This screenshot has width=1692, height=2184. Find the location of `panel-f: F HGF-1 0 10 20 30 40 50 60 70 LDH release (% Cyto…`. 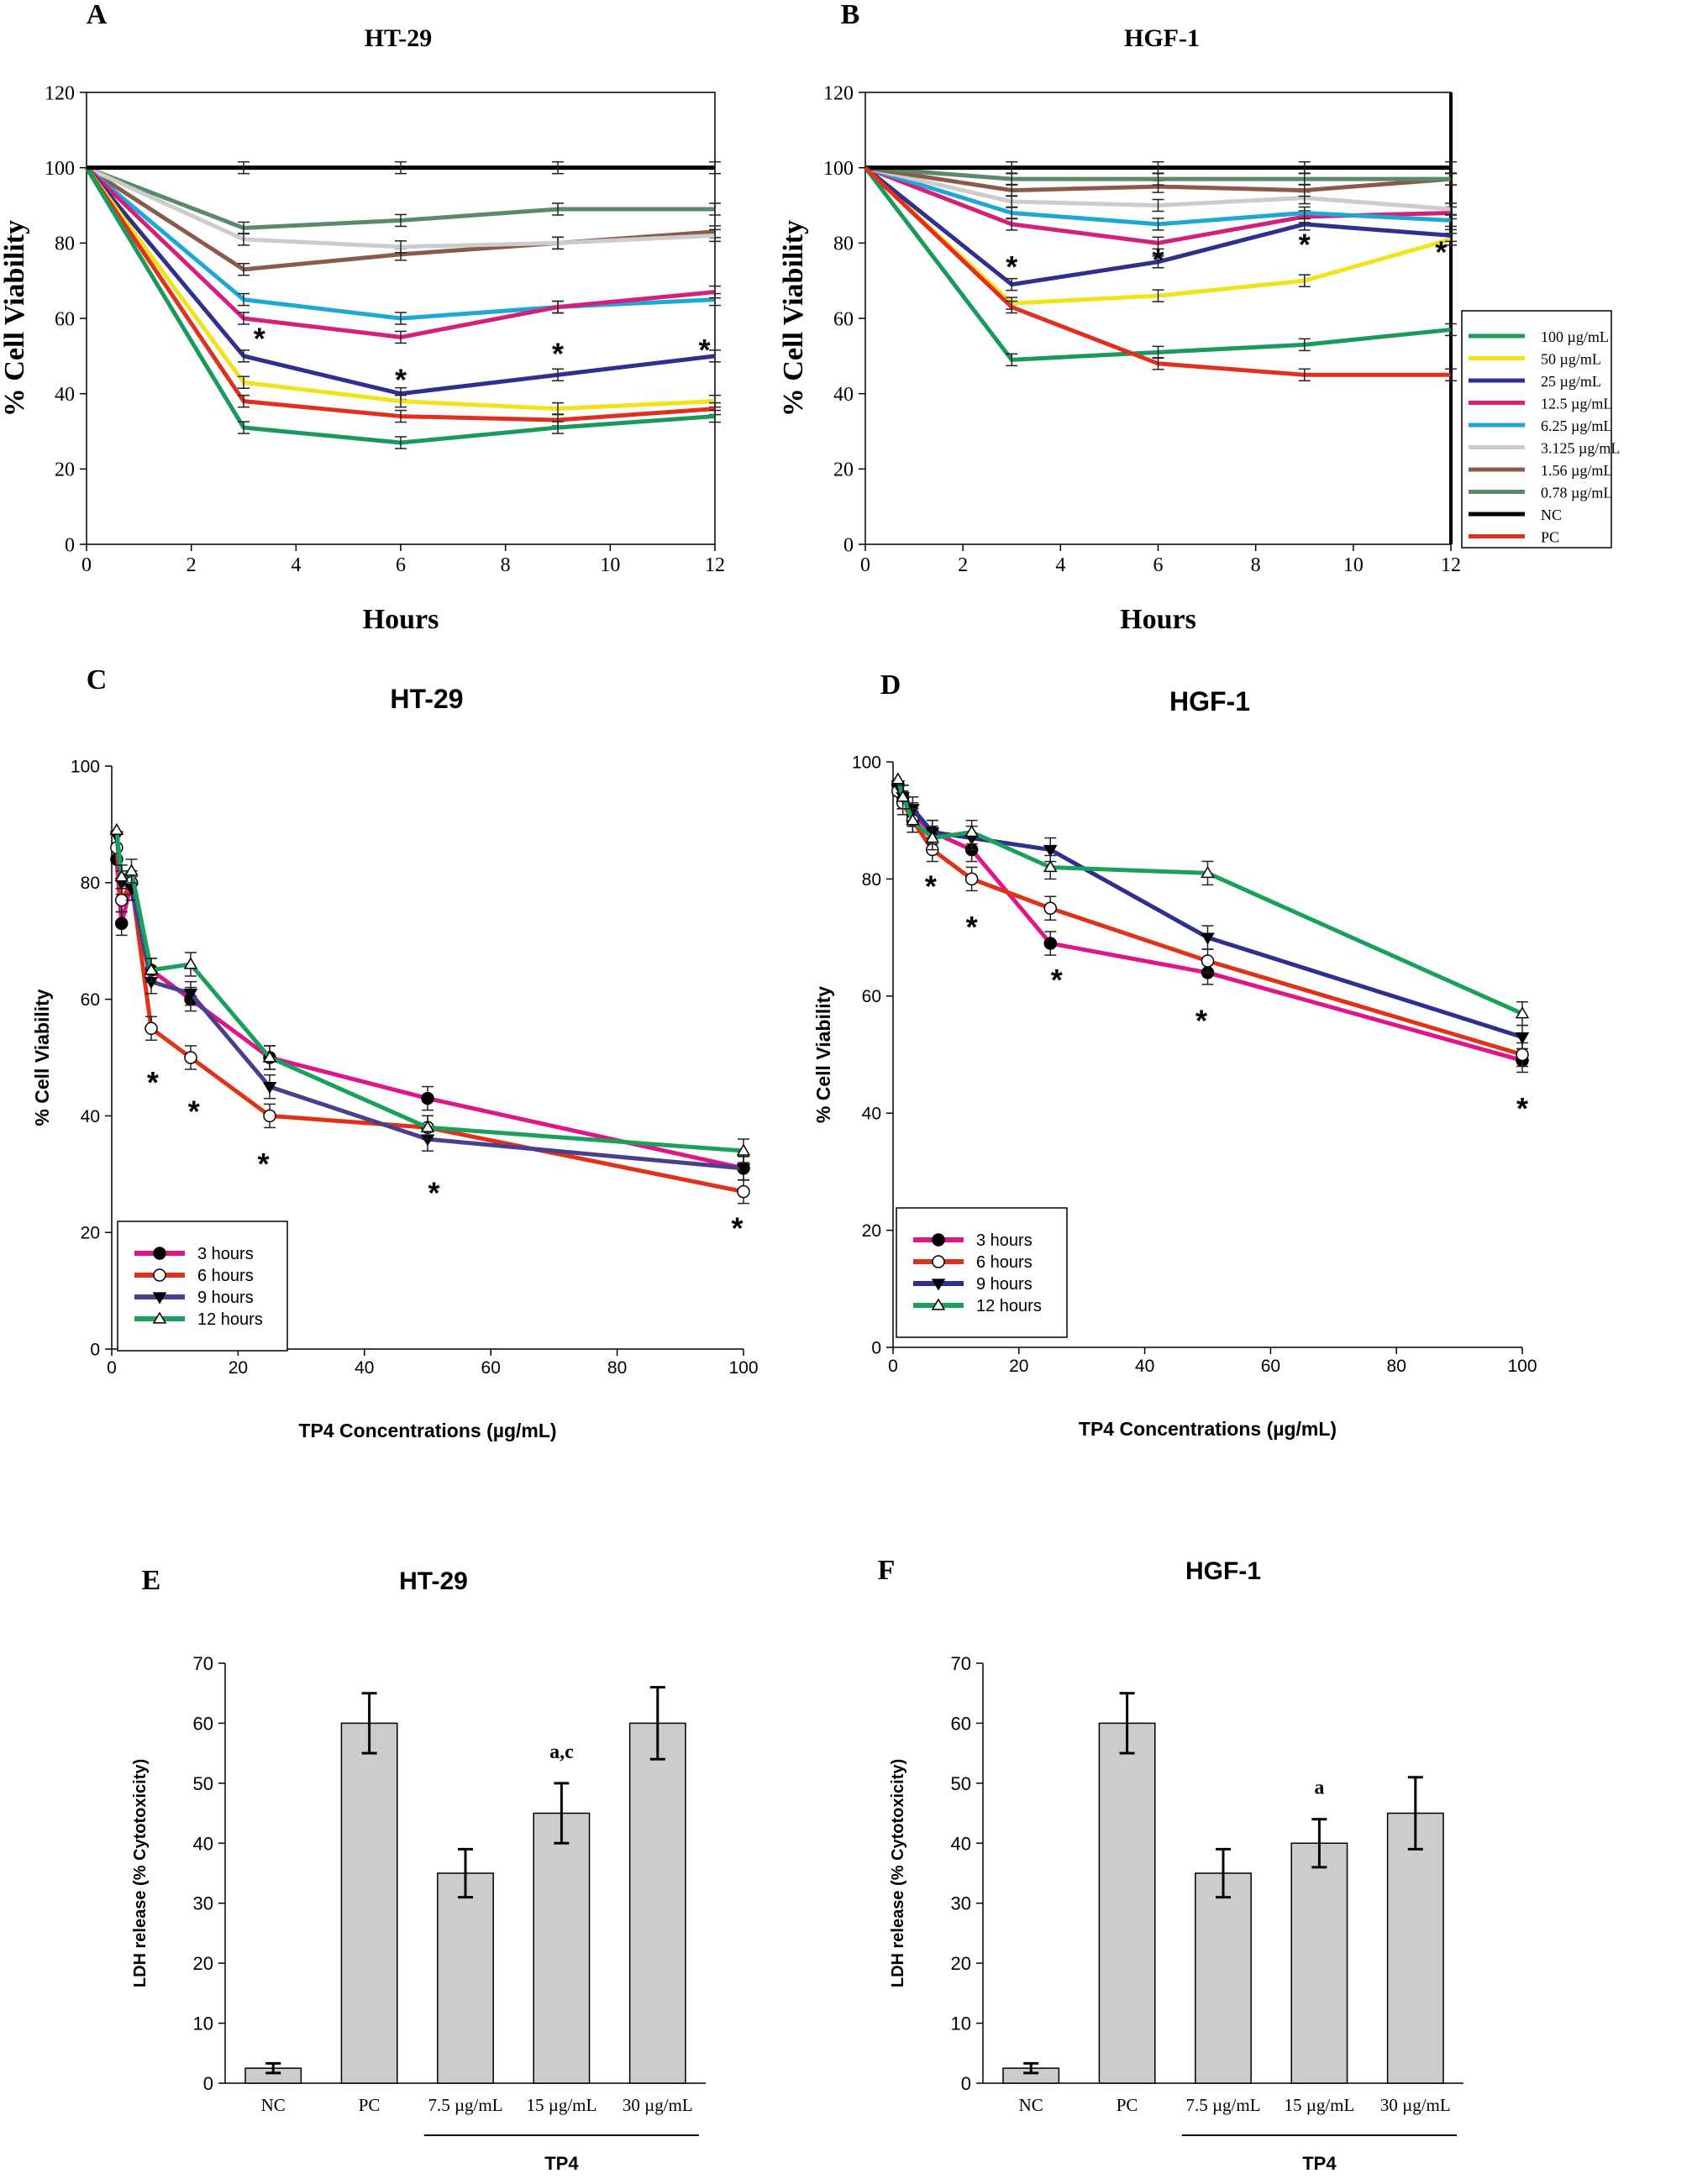

panel-f: F HGF-1 0 10 20 30 40 50 60 70 LDH release (% Cyto… is located at coordinates (1170, 1864).